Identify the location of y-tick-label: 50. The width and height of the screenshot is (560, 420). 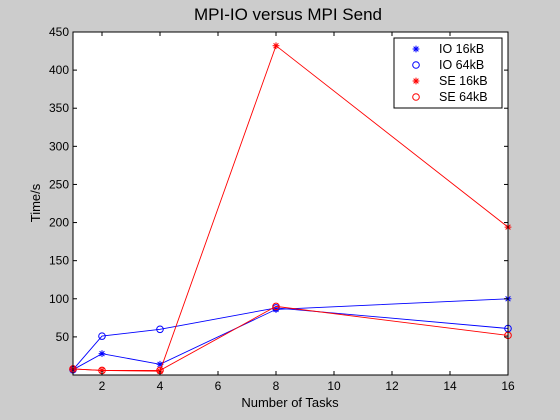
(63, 337).